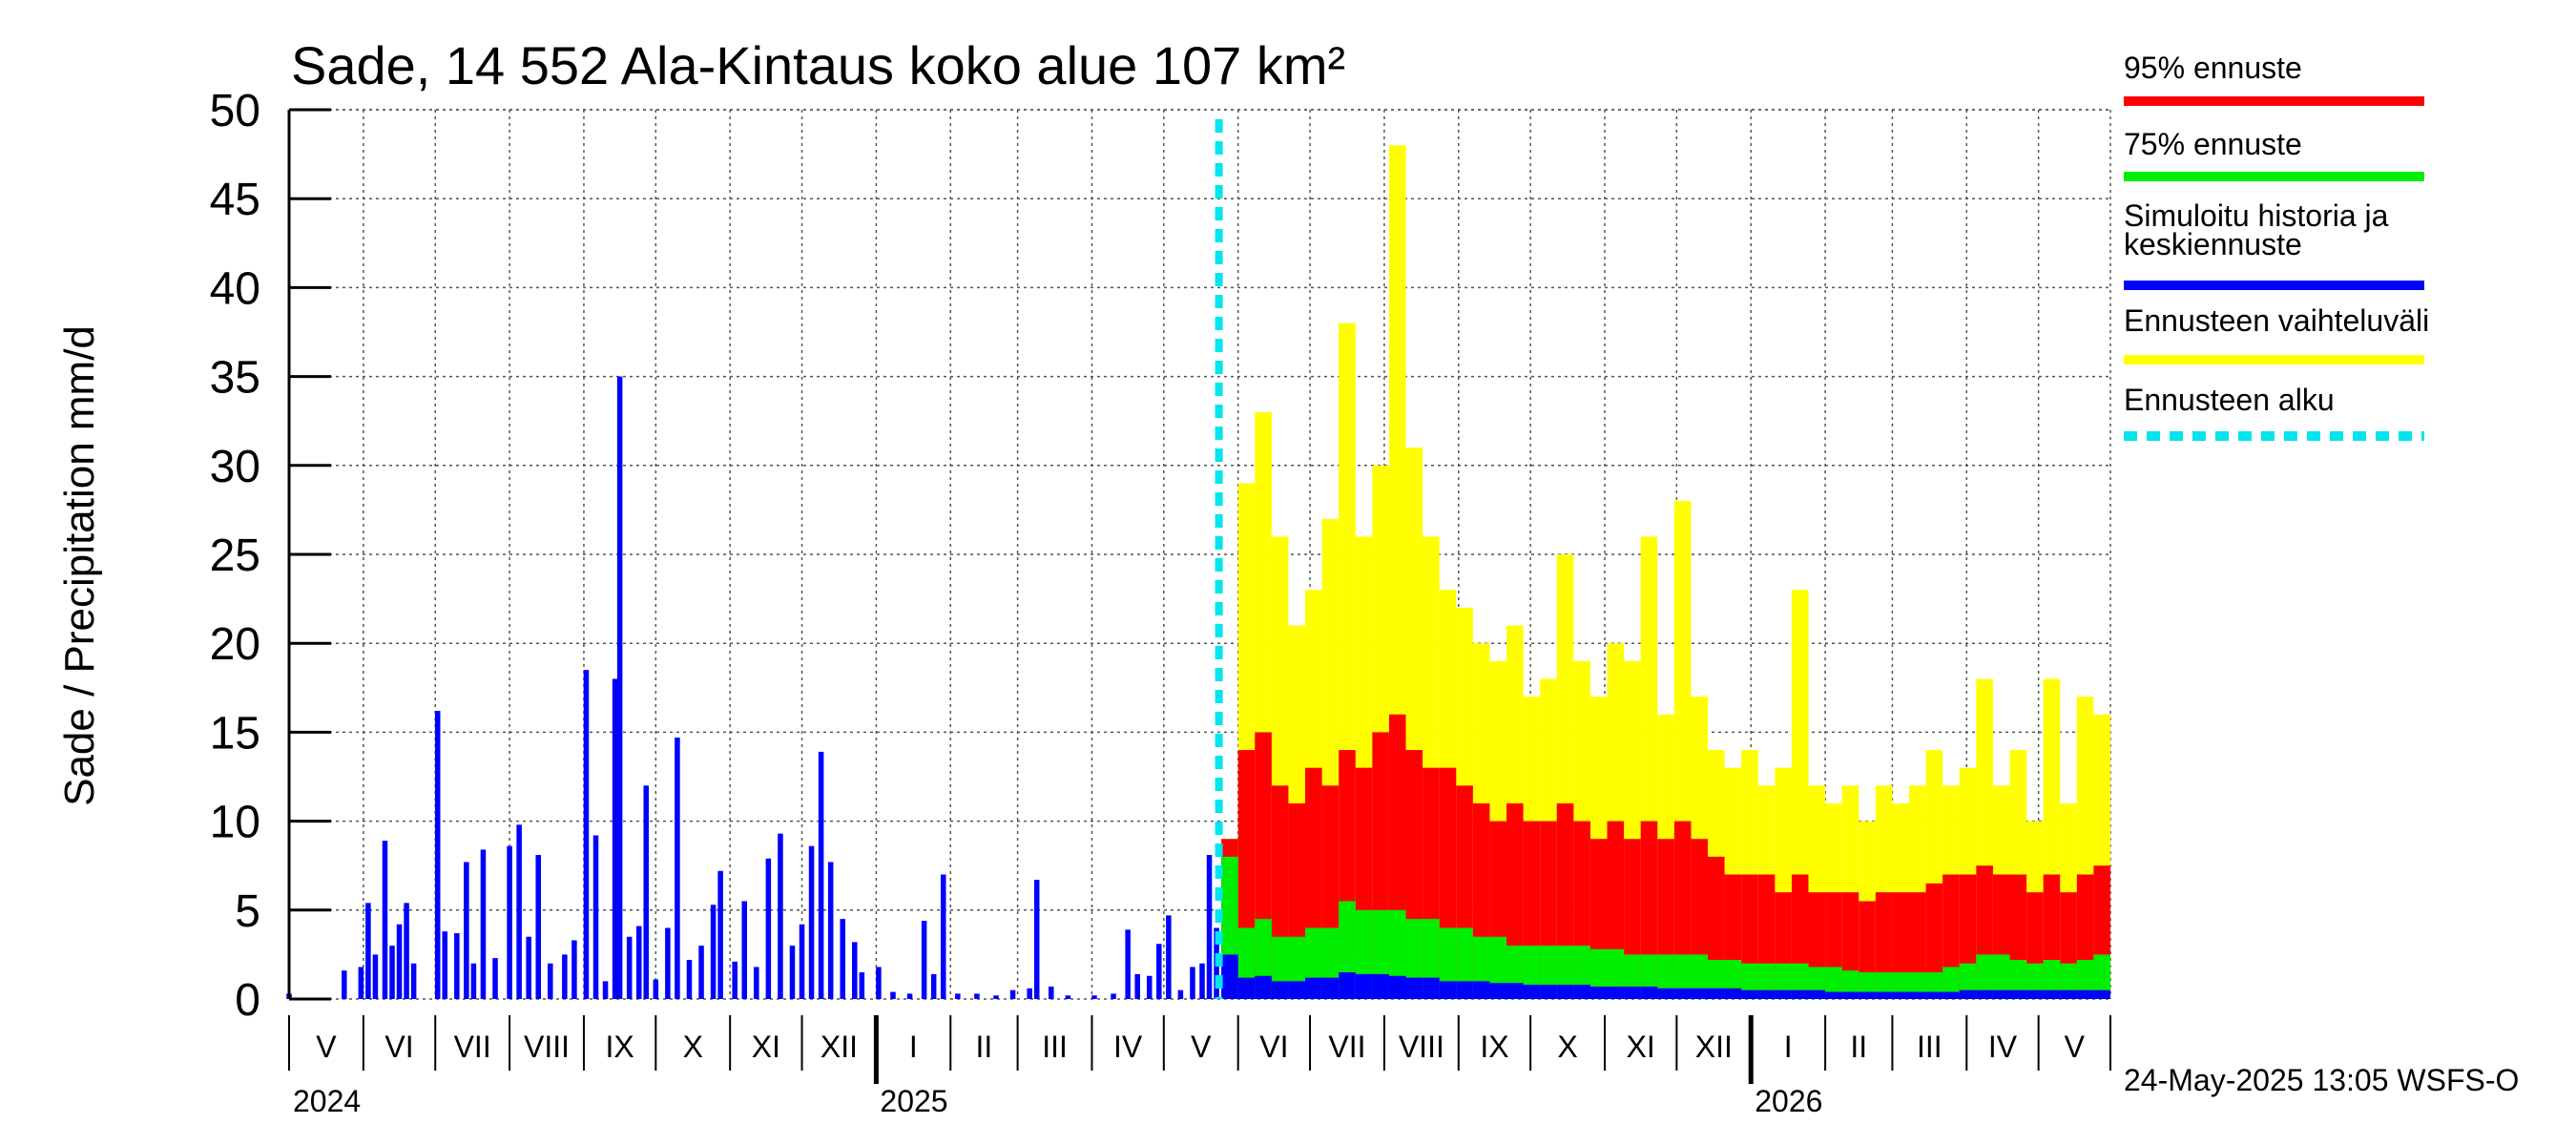 The height and width of the screenshot is (1145, 2576). Describe the element at coordinates (2229, 400) in the screenshot. I see `legend-label: Ennusteen alku` at that location.